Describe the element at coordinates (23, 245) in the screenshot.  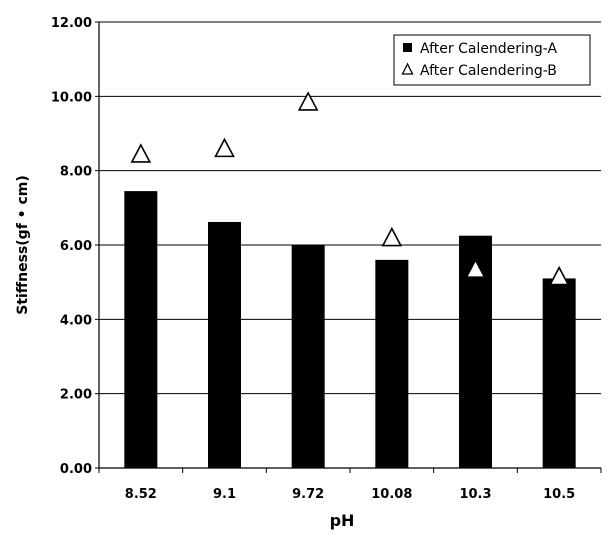
I see `y-axis-title: Stiffness(gf • cm)` at that location.